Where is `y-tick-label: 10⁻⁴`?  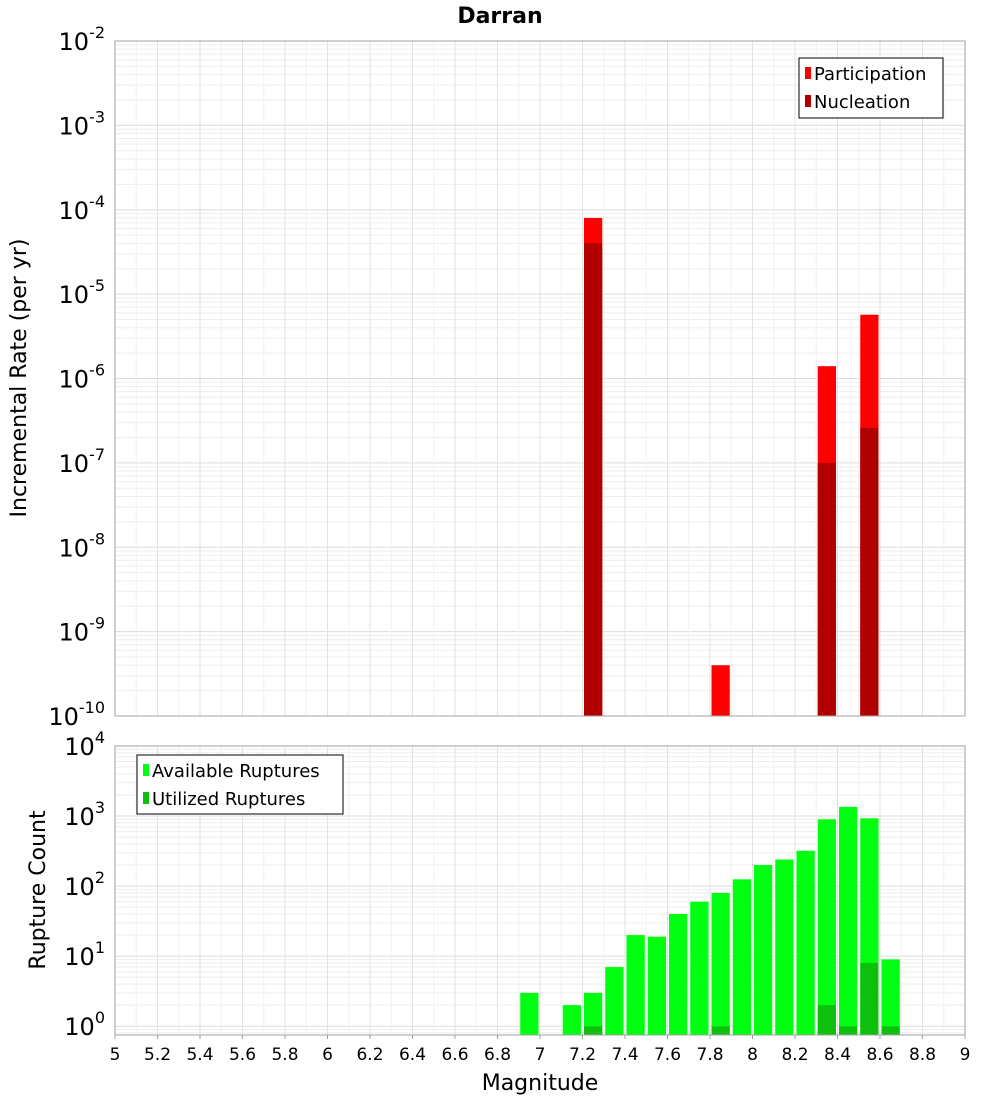 y-tick-label: 10⁻⁴ is located at coordinates (82, 208).